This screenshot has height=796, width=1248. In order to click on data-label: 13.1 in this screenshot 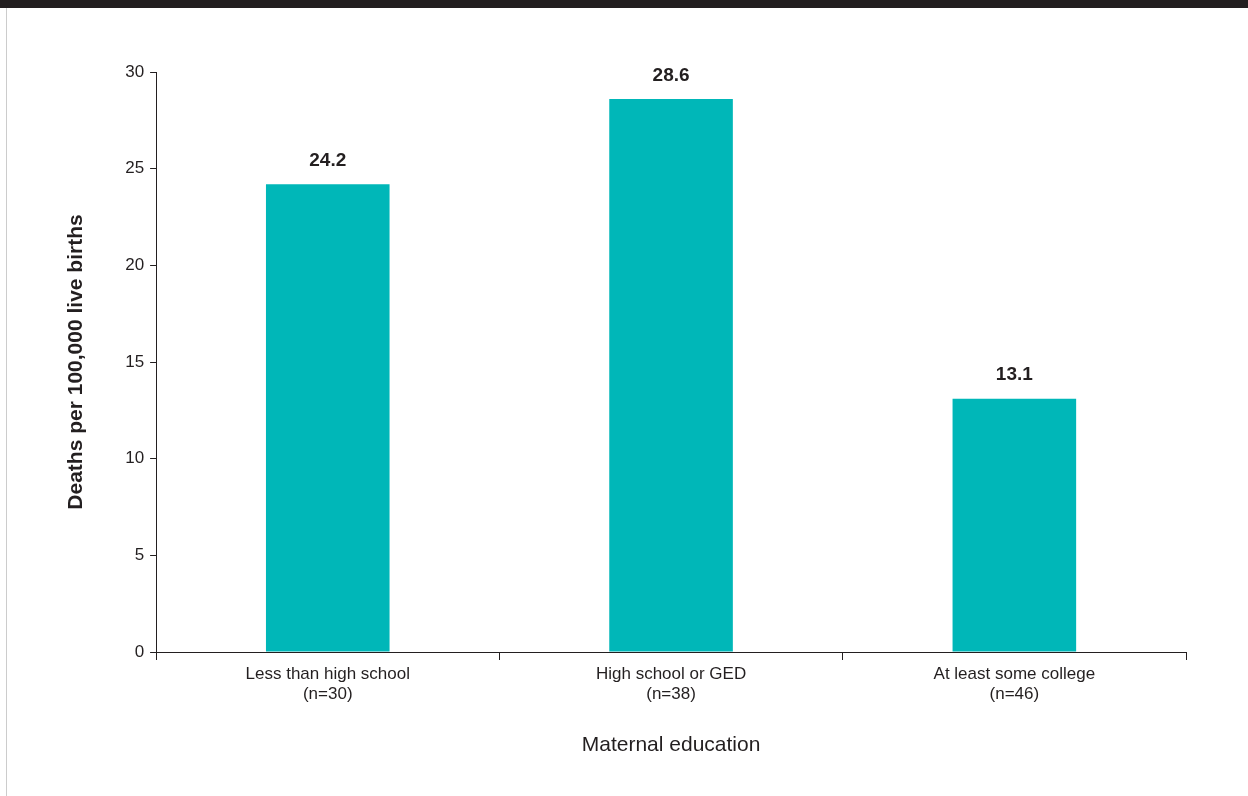, I will do `click(1014, 374)`.